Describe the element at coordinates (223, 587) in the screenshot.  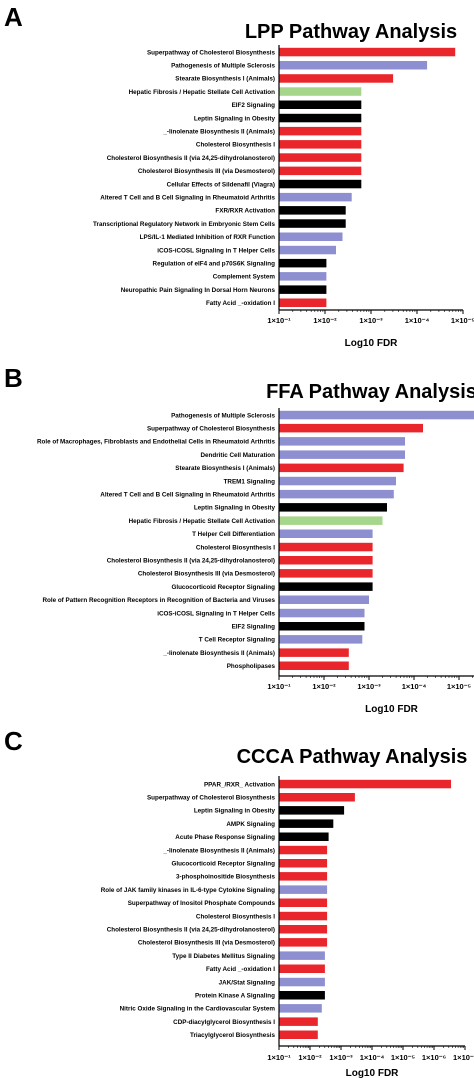
I see `category-label: Glucocorticoid Receptor Signaling` at that location.